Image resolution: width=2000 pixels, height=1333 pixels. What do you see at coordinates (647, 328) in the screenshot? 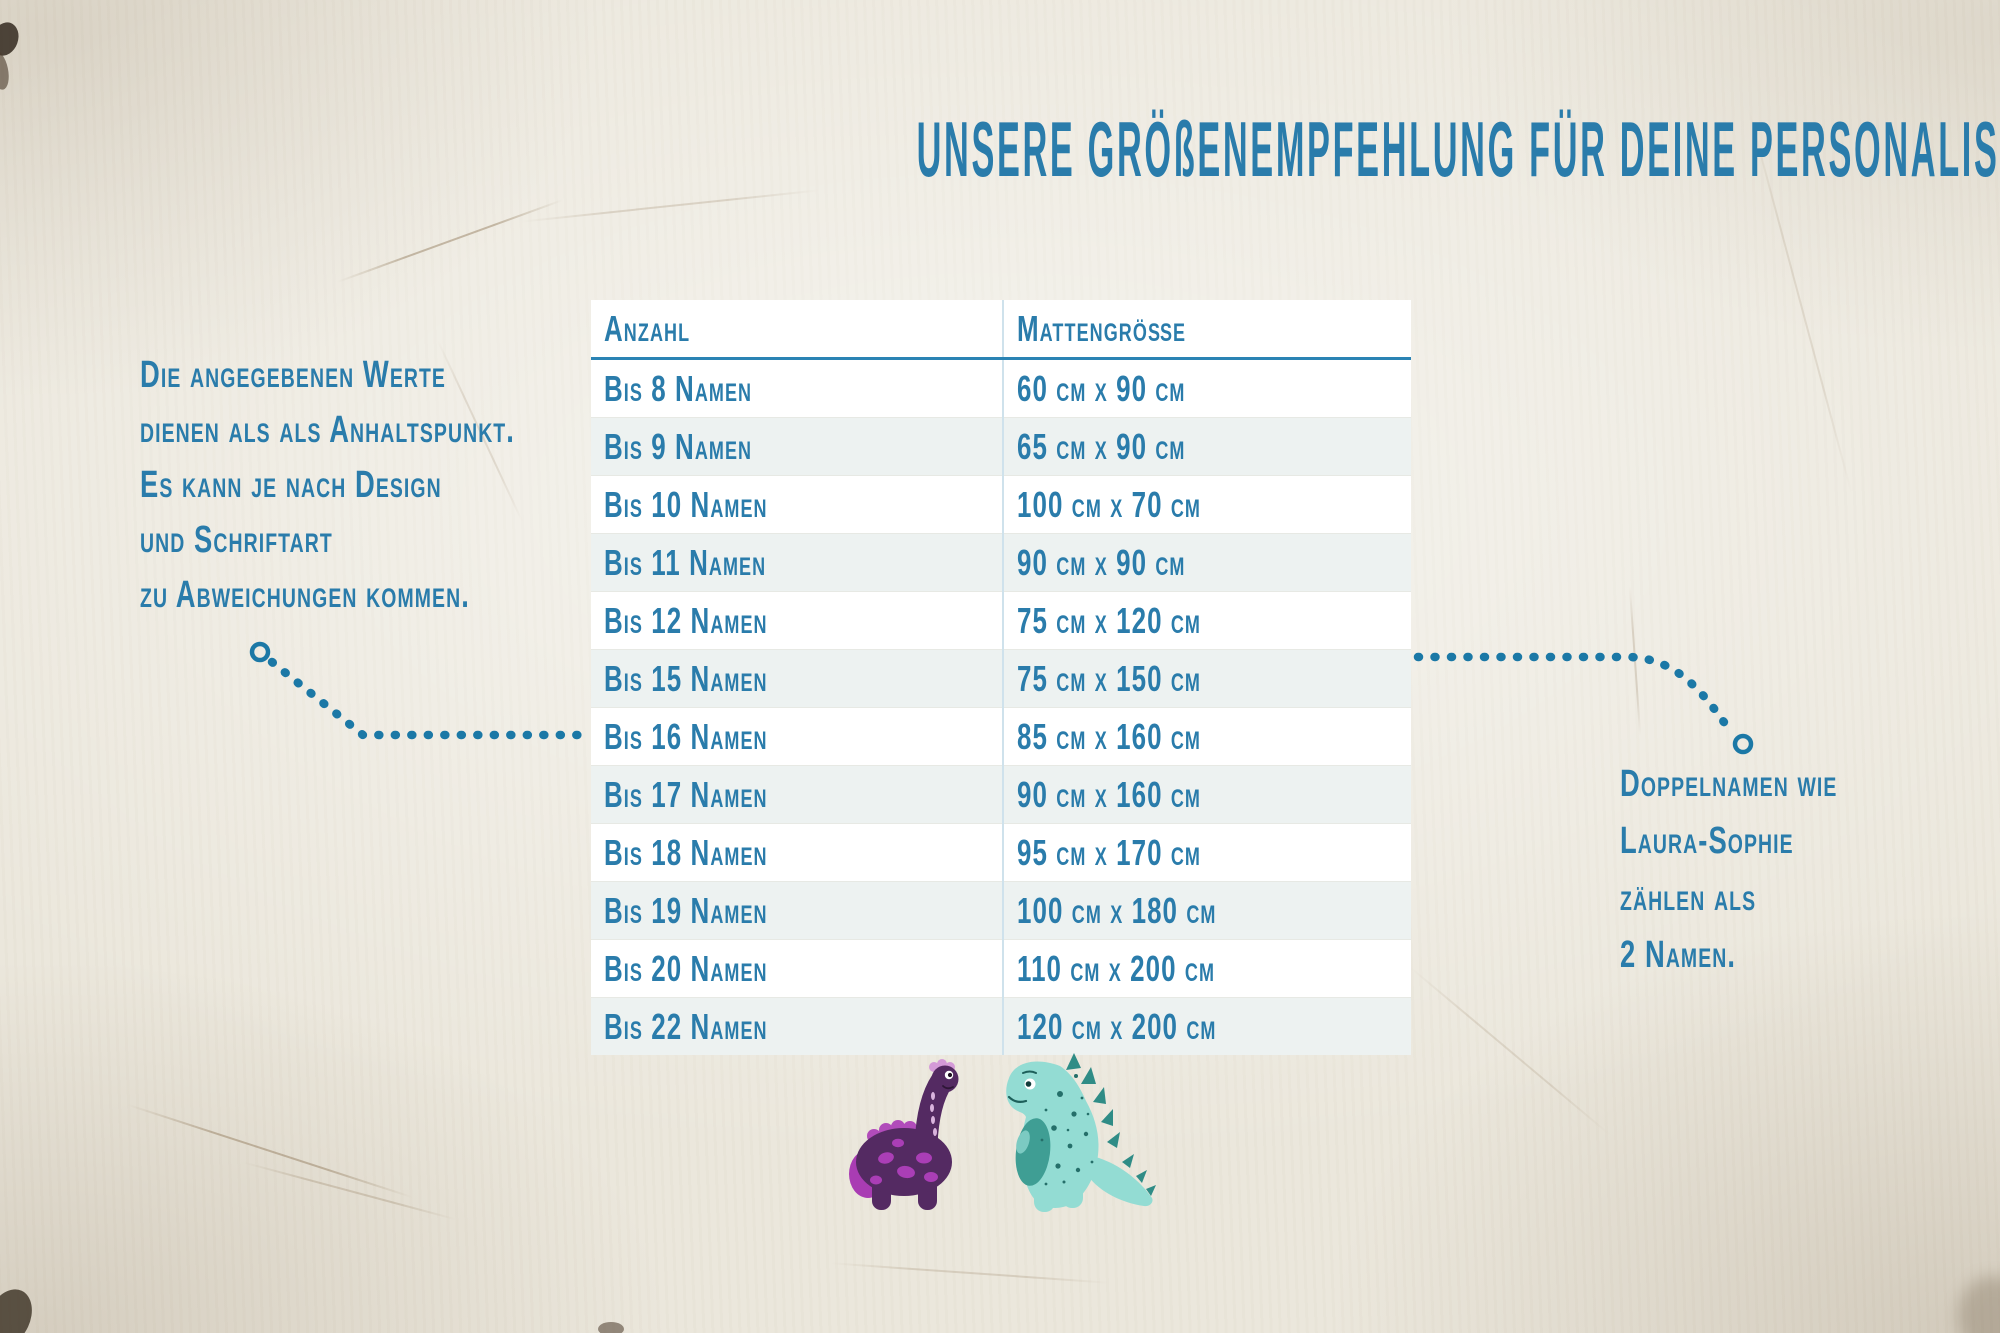
I see `col-header-anzahl: Anzahl` at bounding box center [647, 328].